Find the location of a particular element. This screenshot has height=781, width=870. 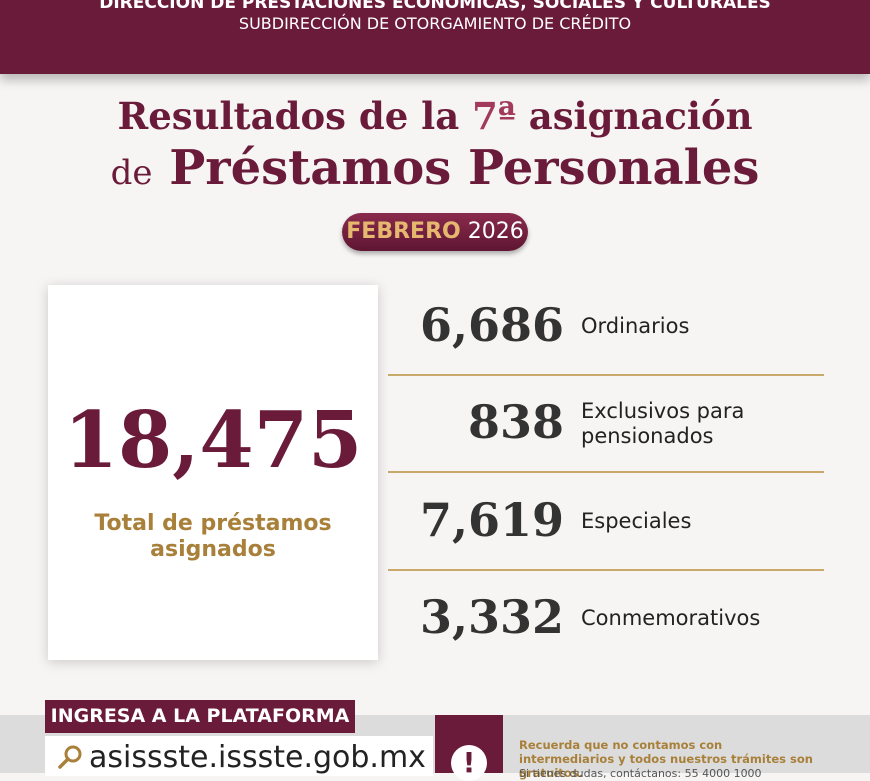

total-value: 18,475 is located at coordinates (213, 440).